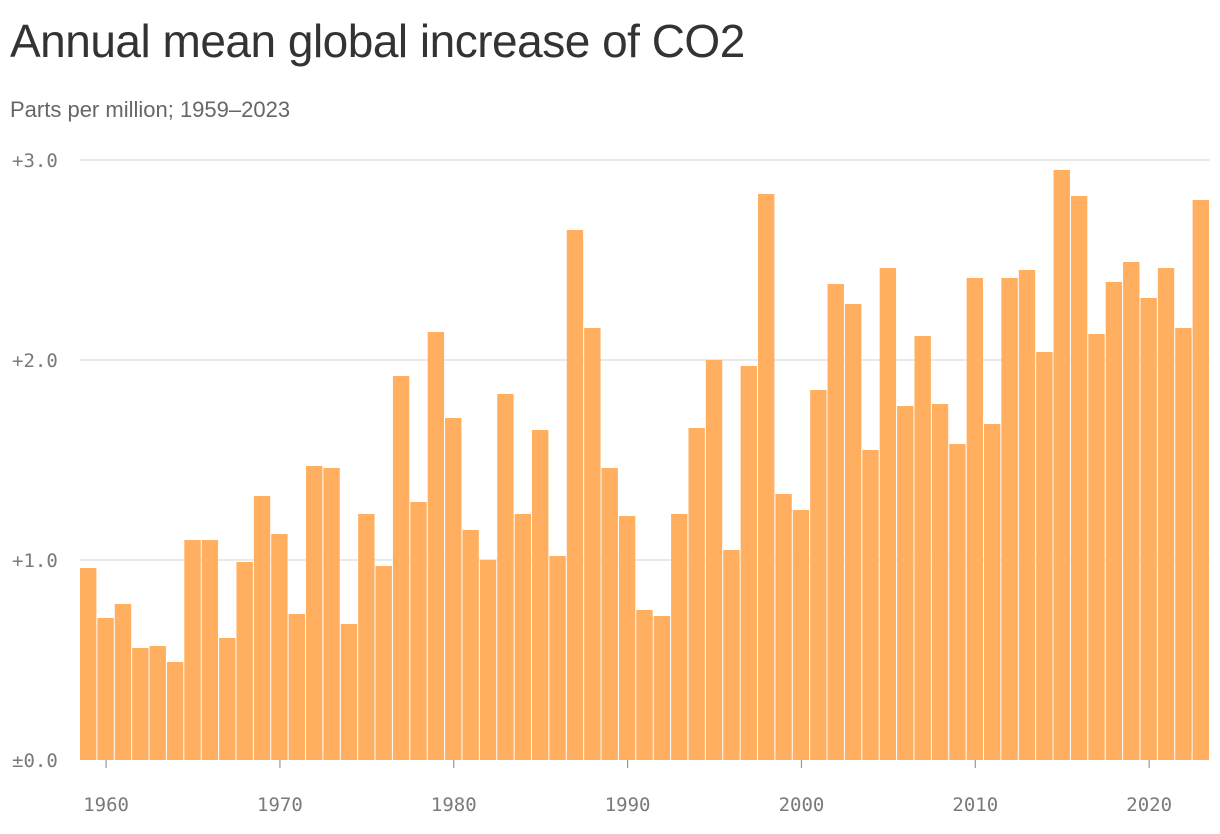 The image size is (1220, 834). Describe the element at coordinates (88, 664) in the screenshot. I see `bar-1959` at that location.